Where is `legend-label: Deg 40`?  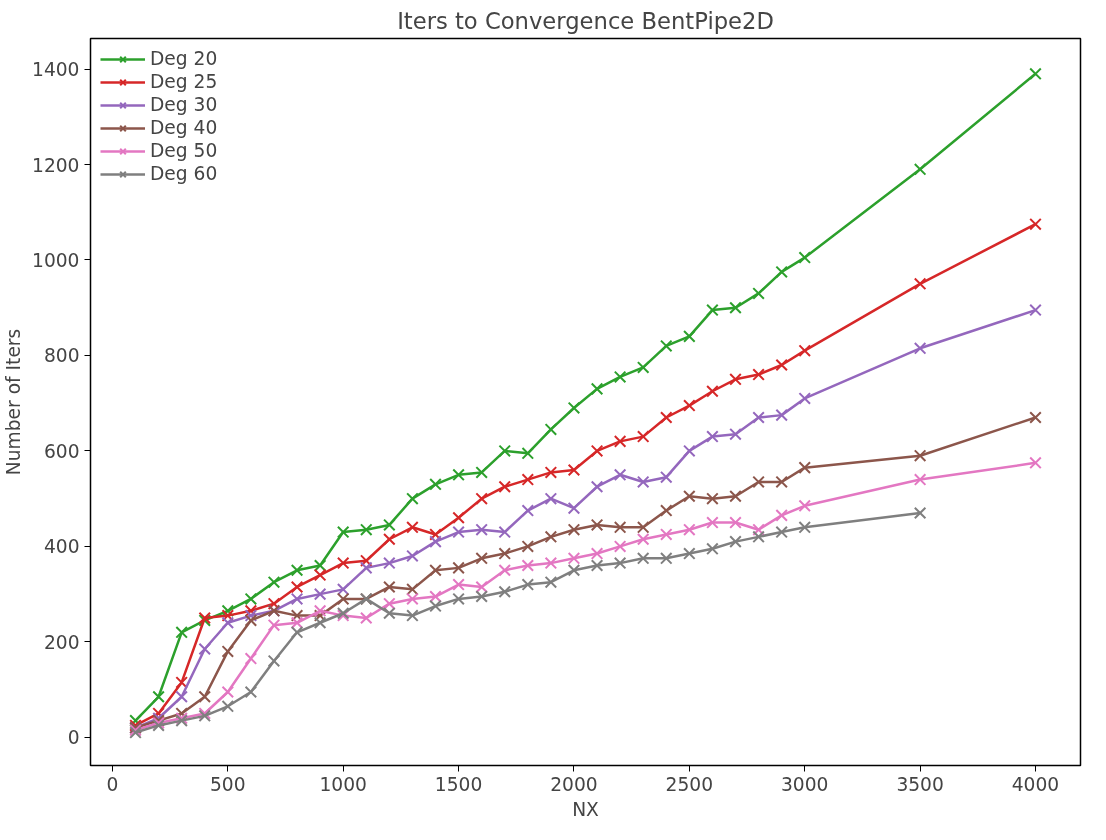 legend-label: Deg 40 is located at coordinates (184, 127).